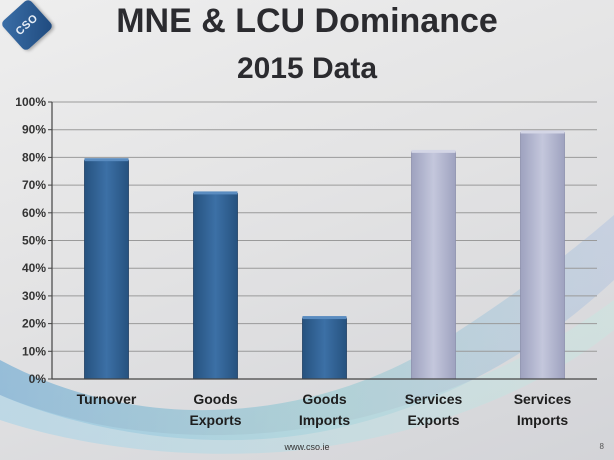  What do you see at coordinates (34, 130) in the screenshot?
I see `y-tick-label: 90%` at bounding box center [34, 130].